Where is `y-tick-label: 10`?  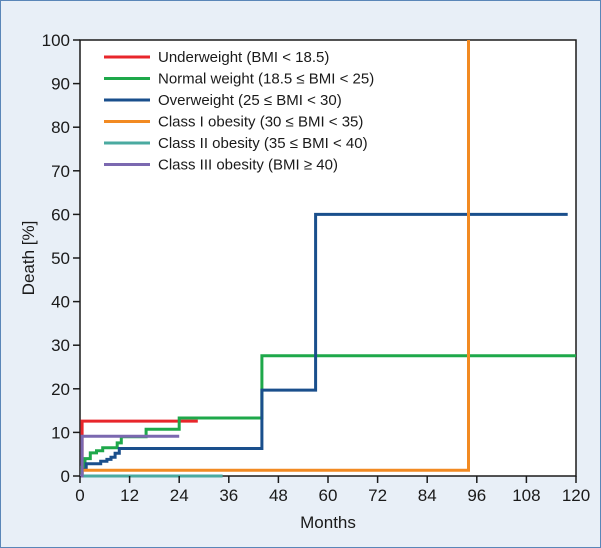 y-tick-label: 10 is located at coordinates (60, 432).